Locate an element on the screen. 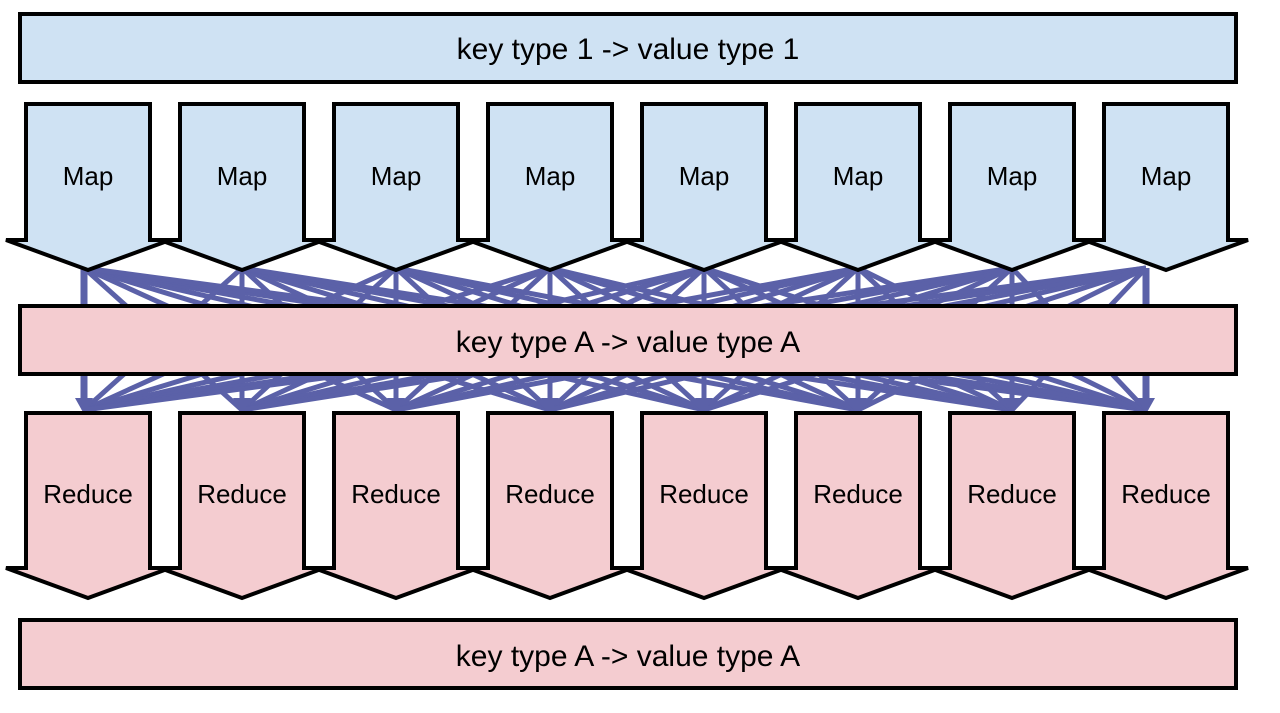  output-bar-box is located at coordinates (628, 654).